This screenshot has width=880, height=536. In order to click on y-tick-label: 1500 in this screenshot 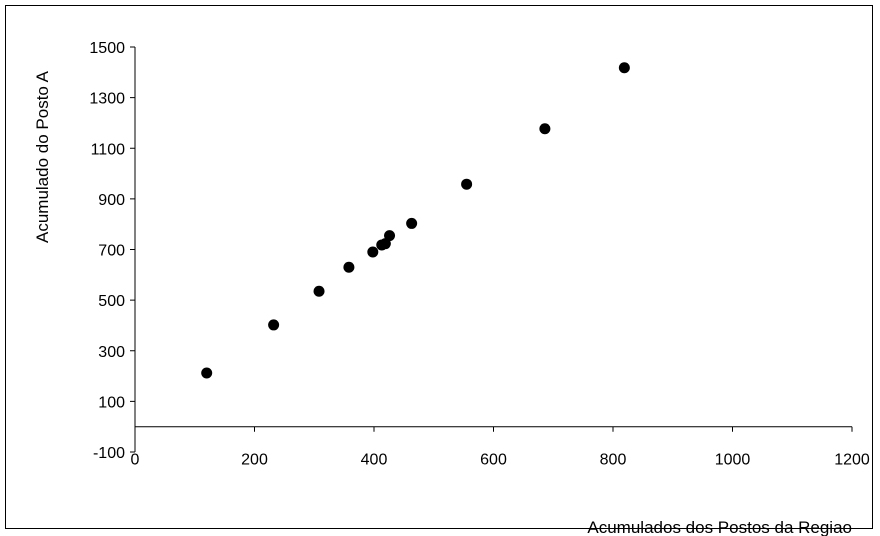, I will do `click(107, 48)`.